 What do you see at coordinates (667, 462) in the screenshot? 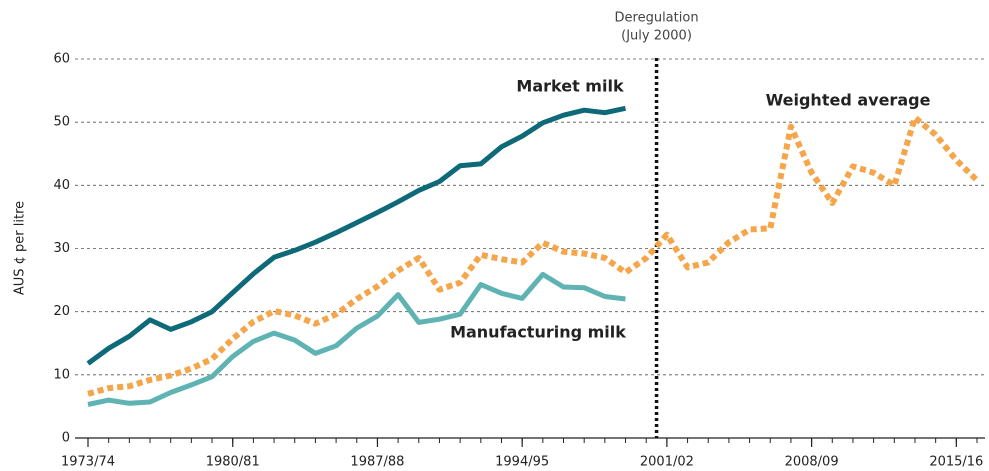
I see `x-tick-label: 2001/02` at bounding box center [667, 462].